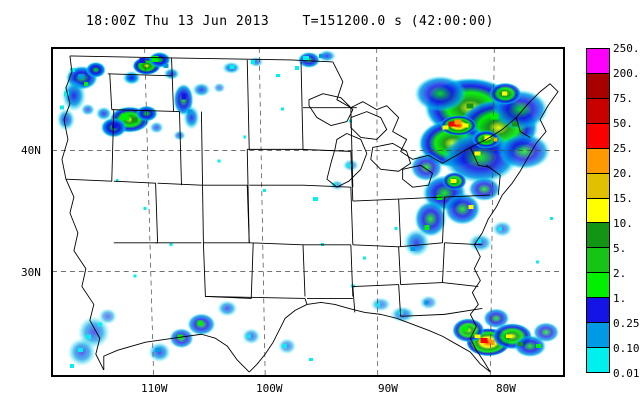  What do you see at coordinates (626, 373) in the screenshot?
I see `colorbar-tick-001: 0.01` at bounding box center [626, 373].